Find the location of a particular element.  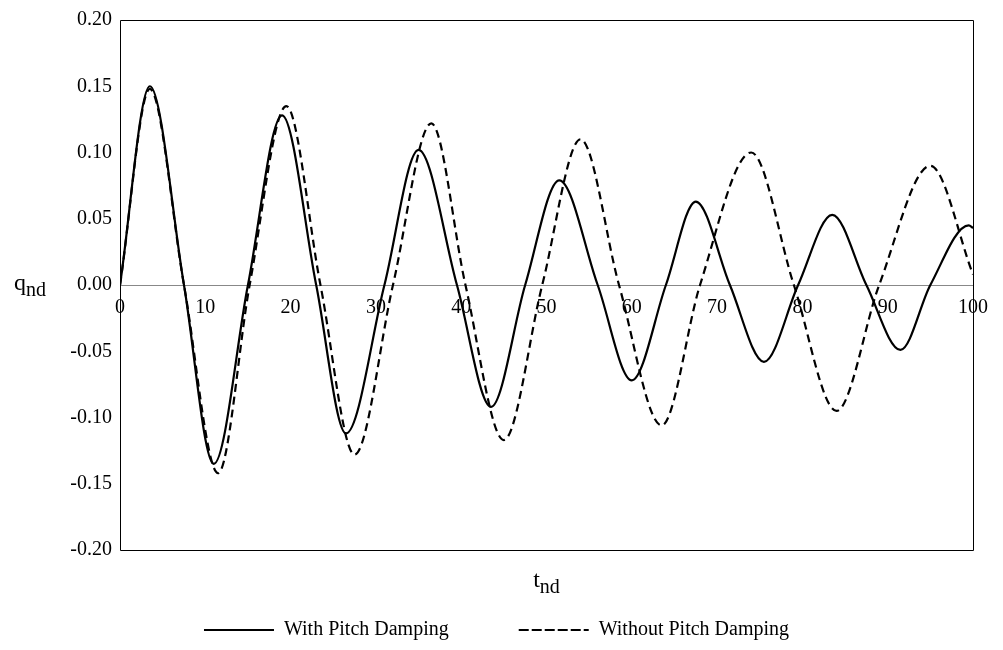

x-tick-label: 50 is located at coordinates (546, 306).